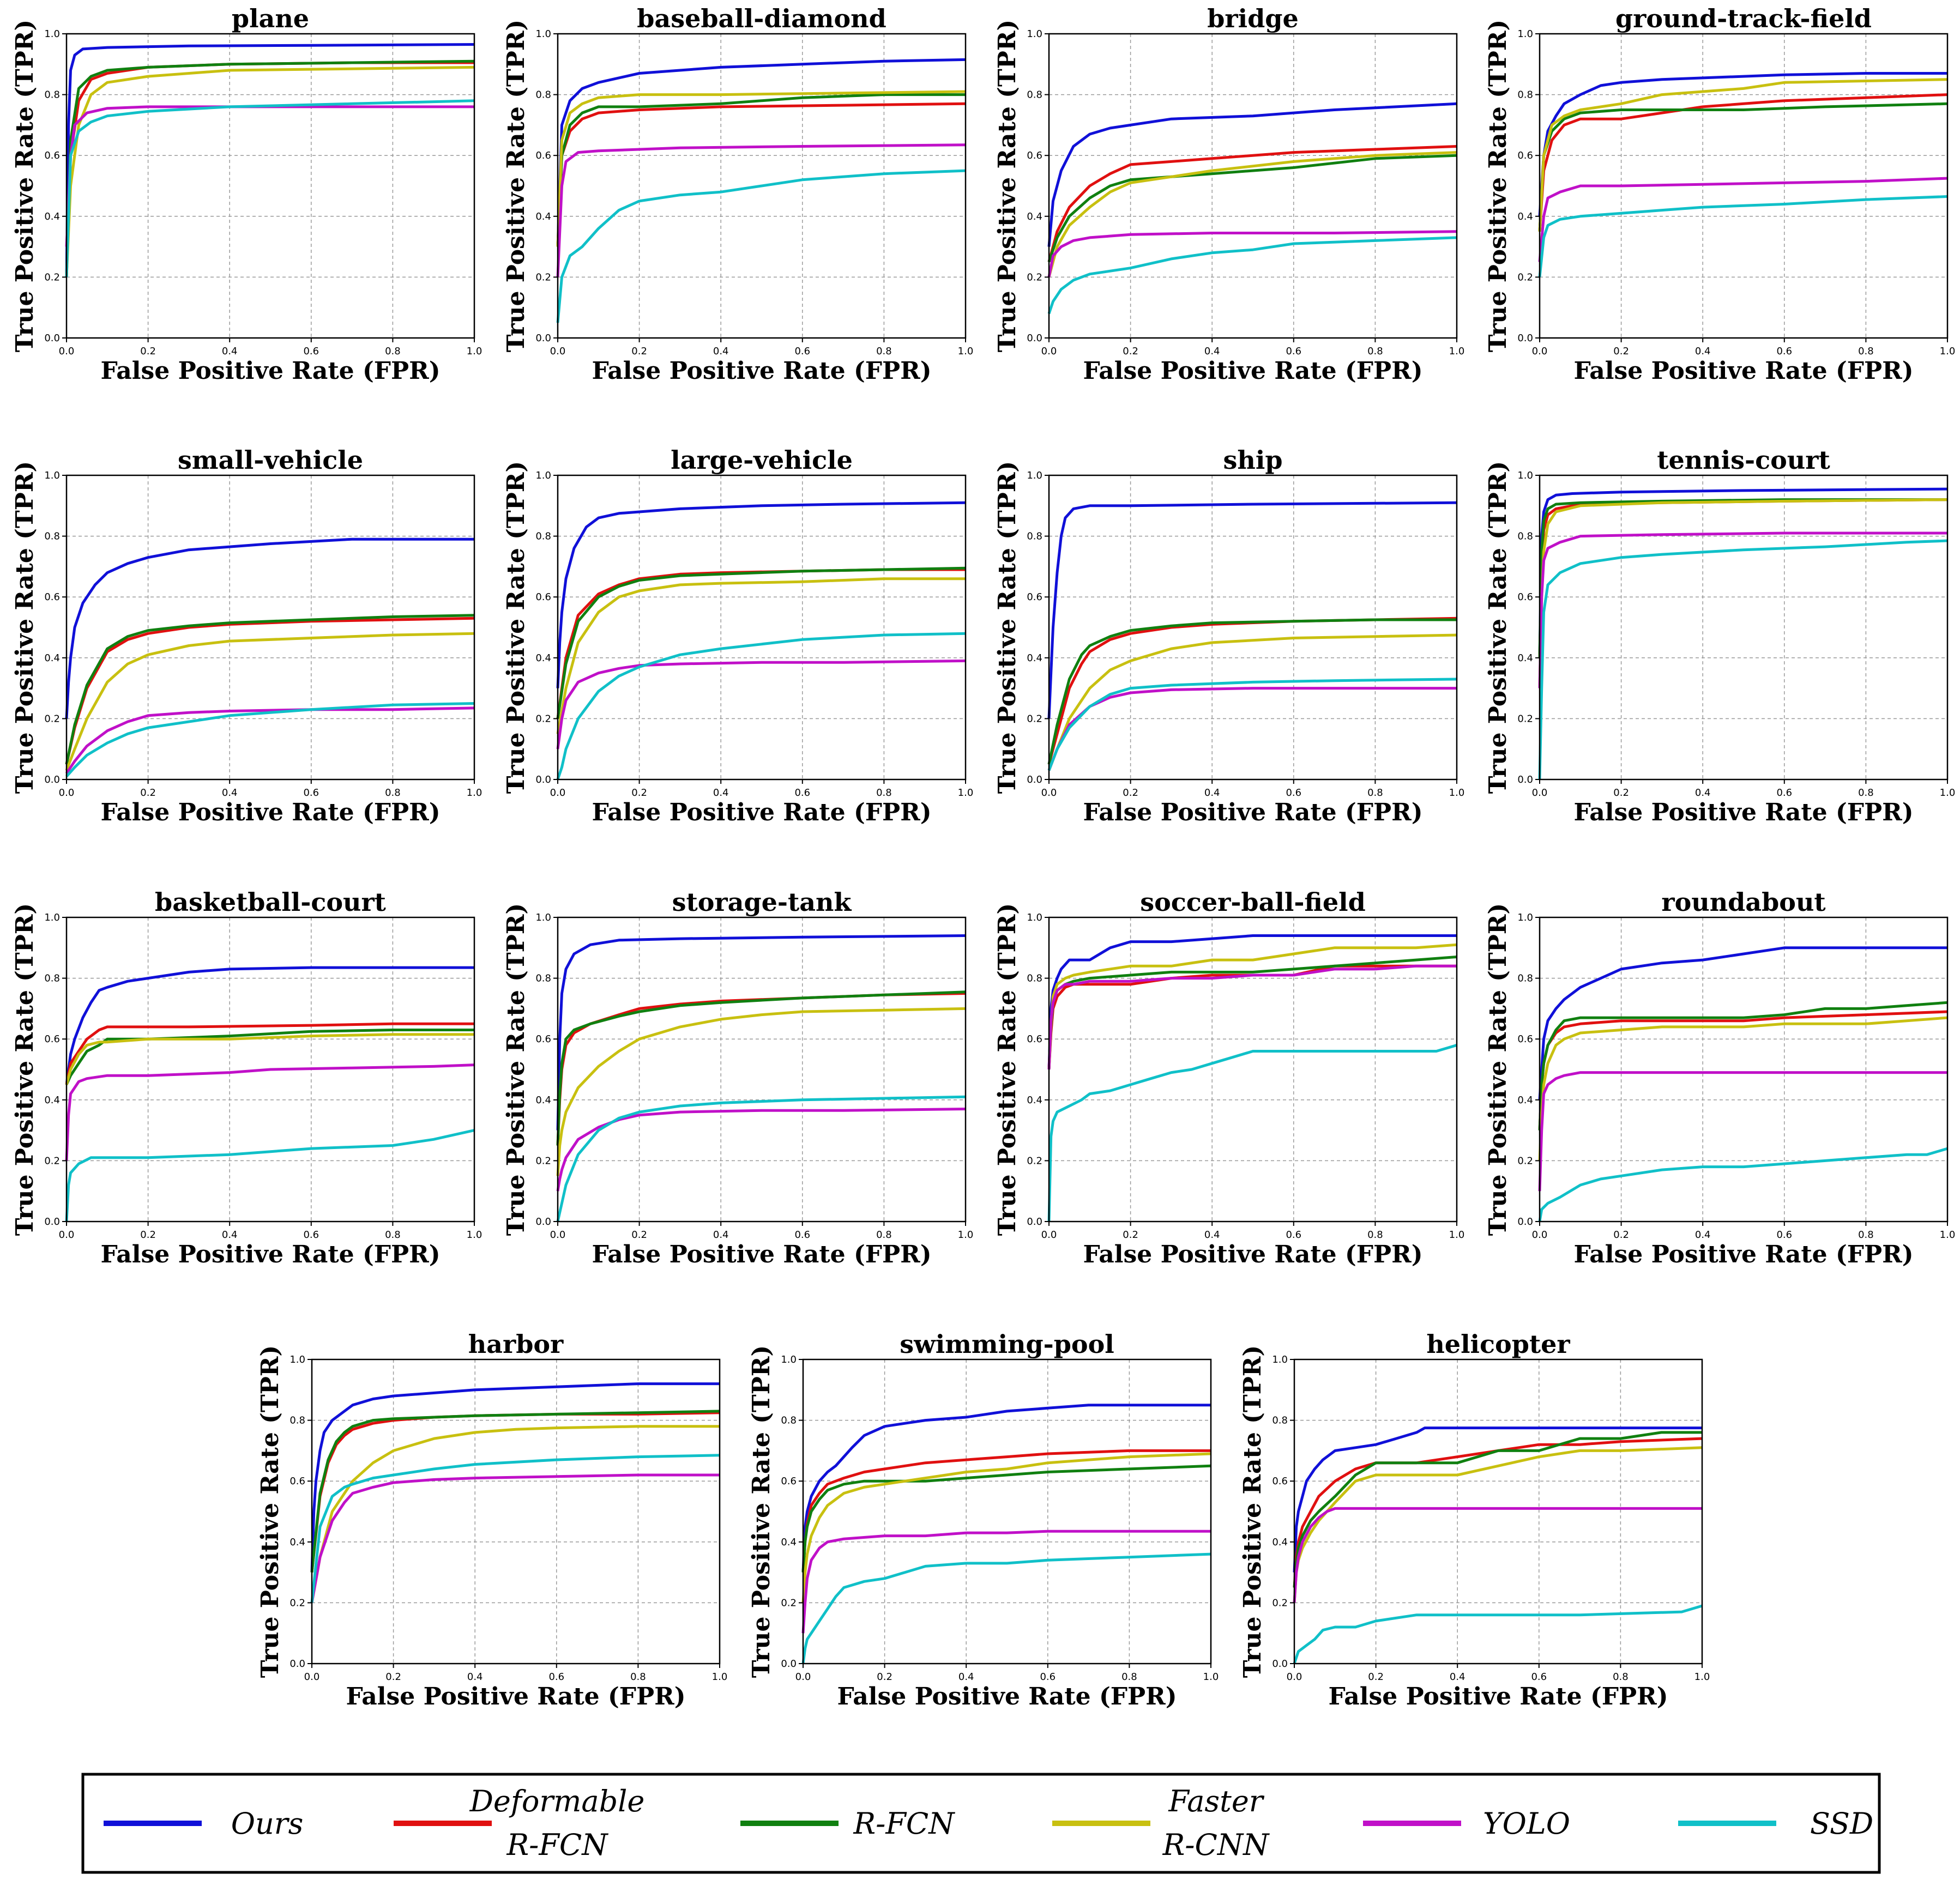  Describe the element at coordinates (1161, 1823) in the screenshot. I see `legend-entry-faster-r-cnn: Faster R-CNN` at that location.